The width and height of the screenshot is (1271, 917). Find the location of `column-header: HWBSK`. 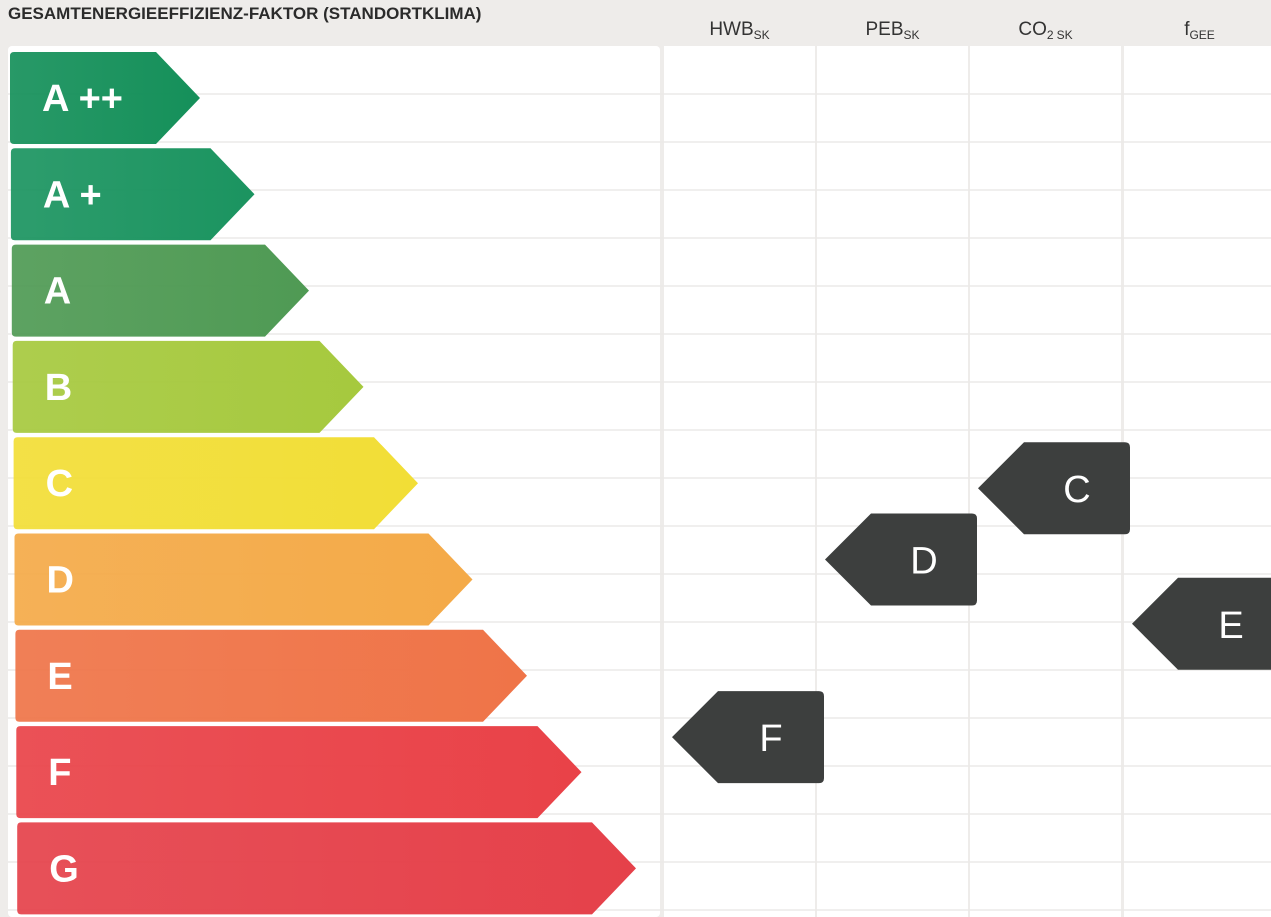

column-header: HWBSK is located at coordinates (739, 30).